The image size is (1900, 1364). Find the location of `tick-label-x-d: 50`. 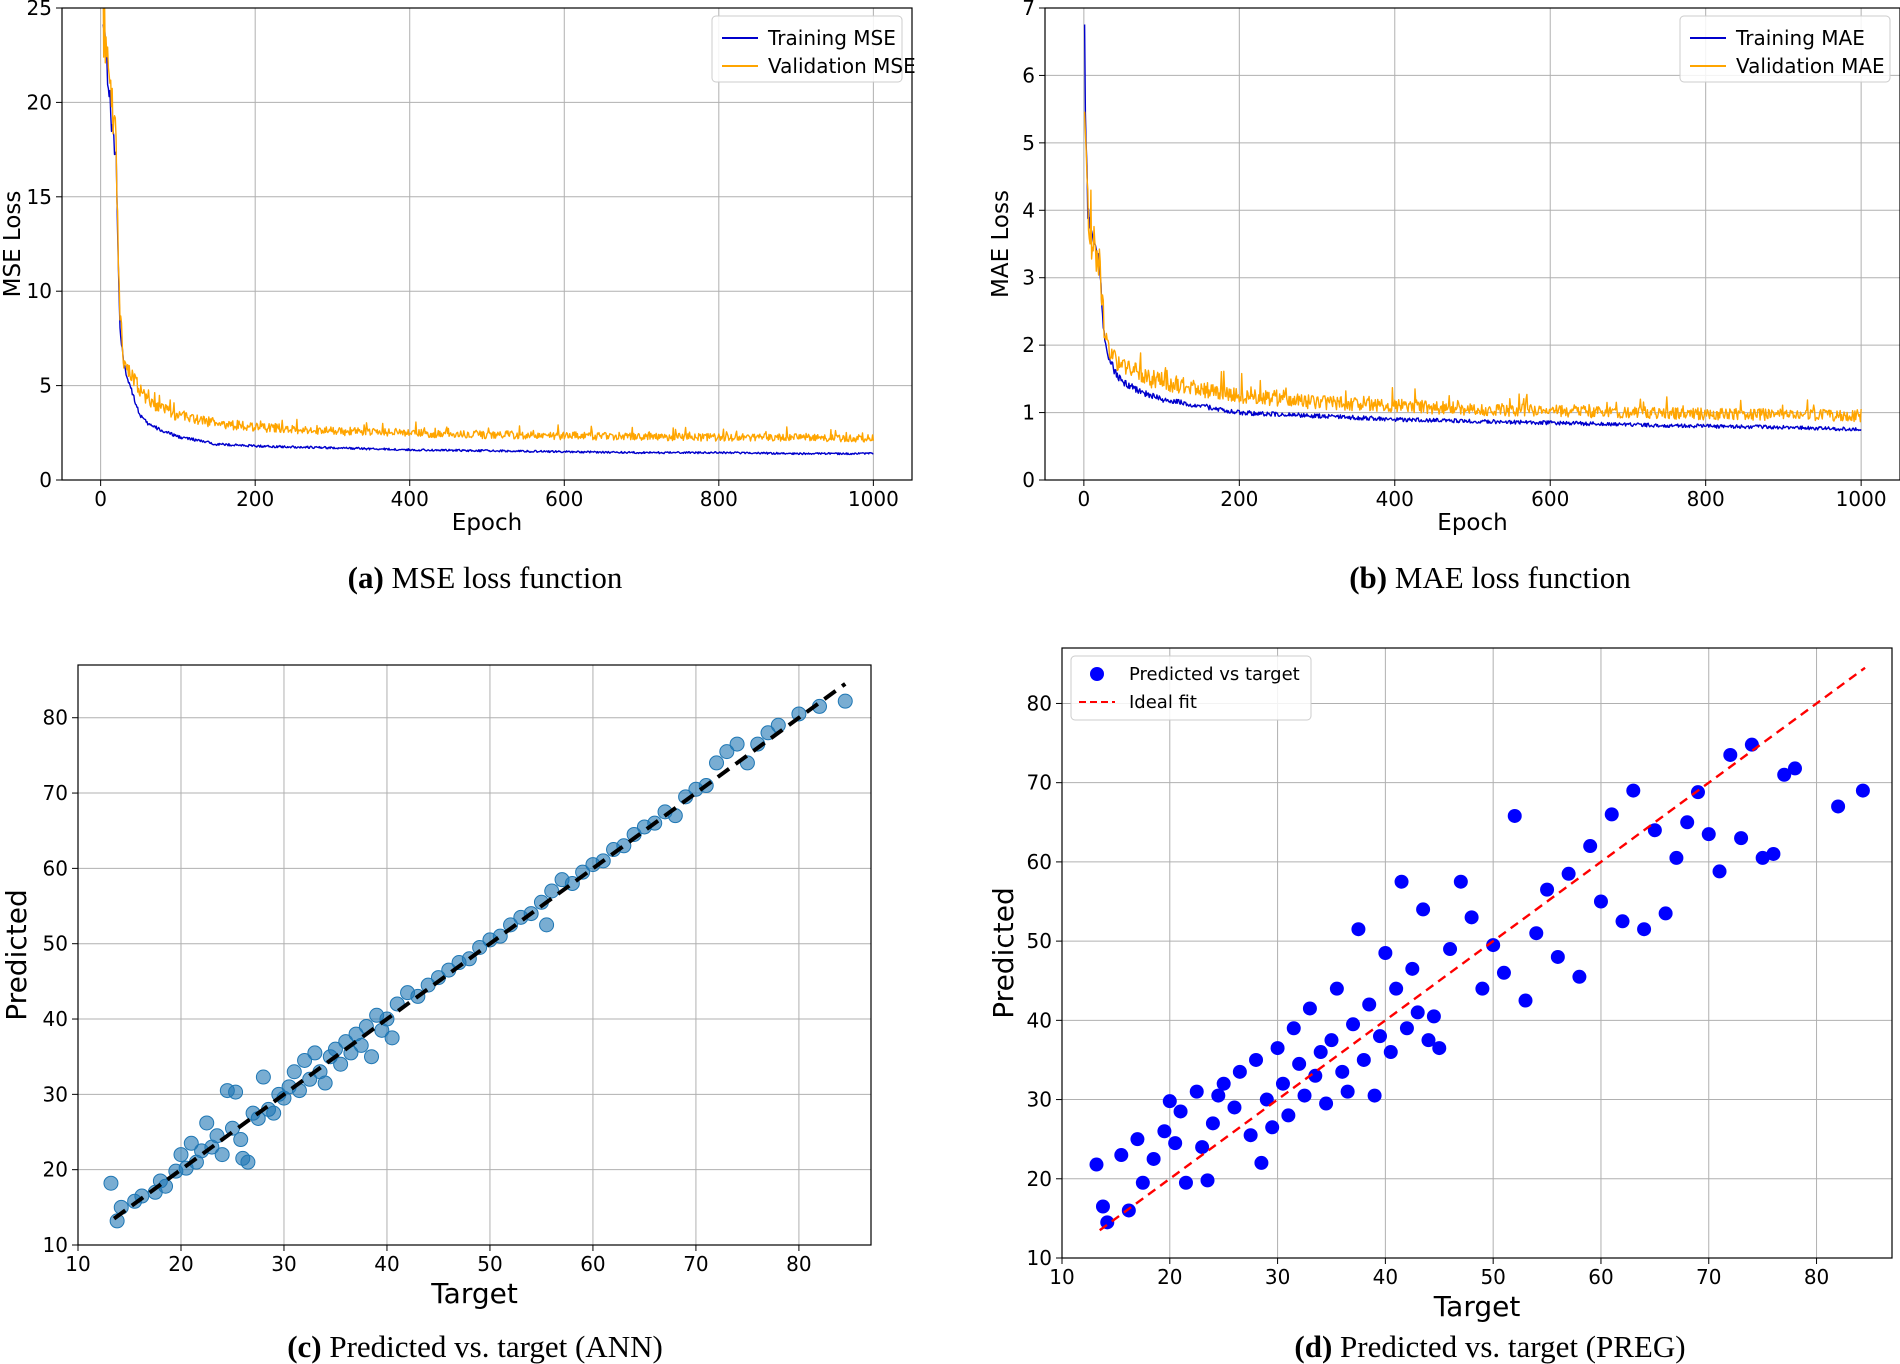

tick-label-x-d: 50 is located at coordinates (1492, 1277).